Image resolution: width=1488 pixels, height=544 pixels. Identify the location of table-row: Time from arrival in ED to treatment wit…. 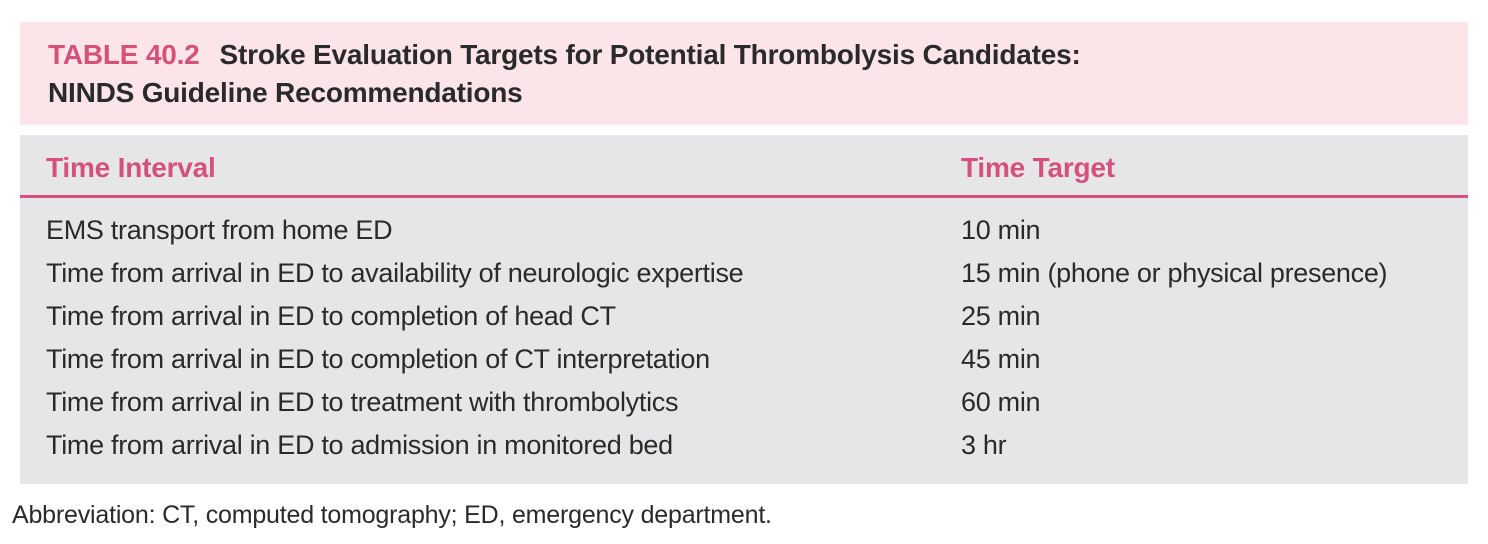
(757, 402).